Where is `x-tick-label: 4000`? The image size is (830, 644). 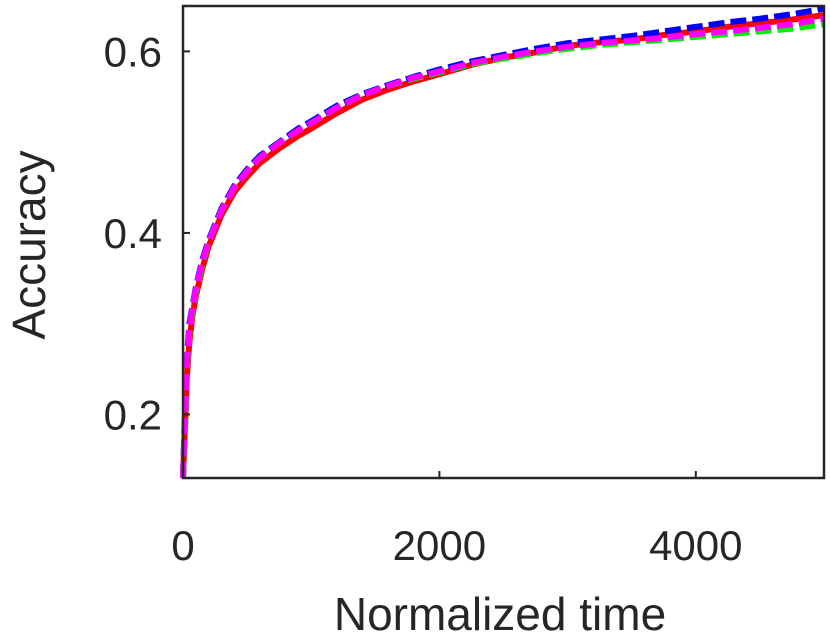 x-tick-label: 4000 is located at coordinates (695, 545).